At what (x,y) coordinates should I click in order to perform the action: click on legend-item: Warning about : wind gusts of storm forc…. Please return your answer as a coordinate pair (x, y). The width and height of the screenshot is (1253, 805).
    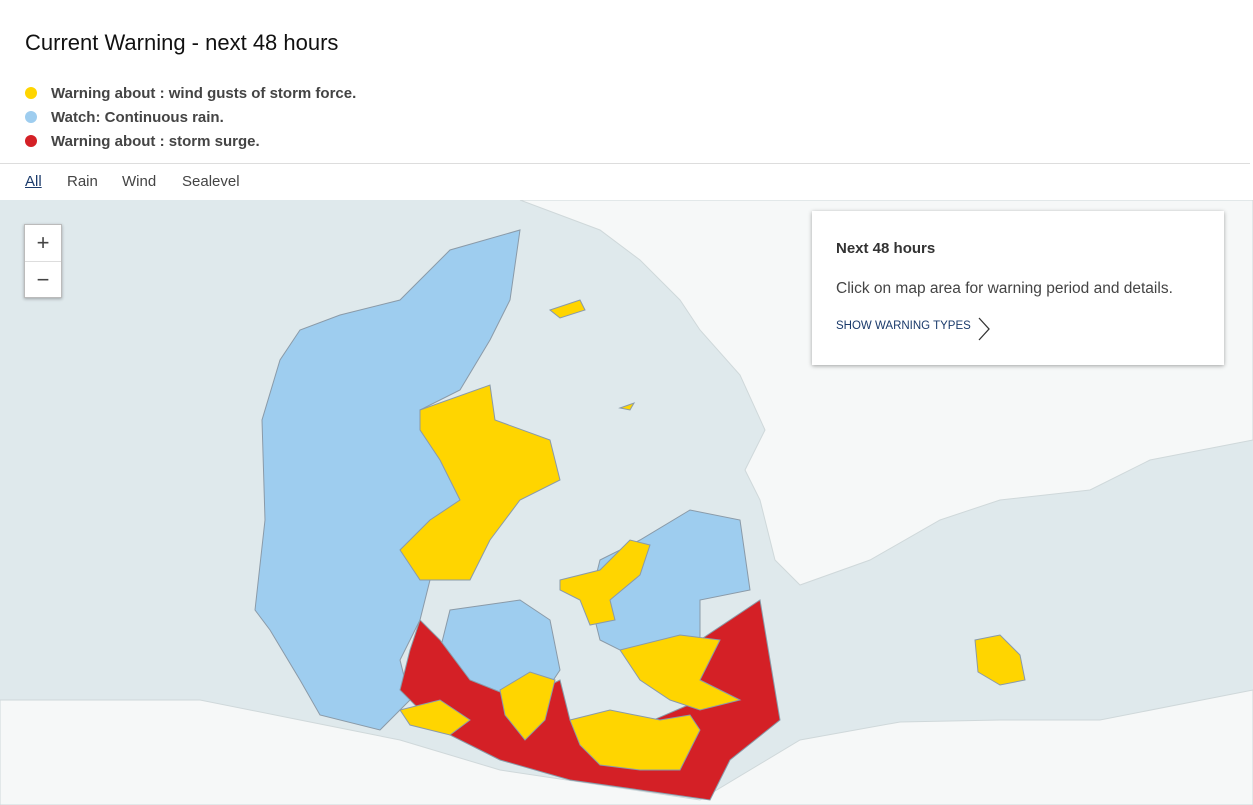
    Looking at the image, I should click on (204, 93).